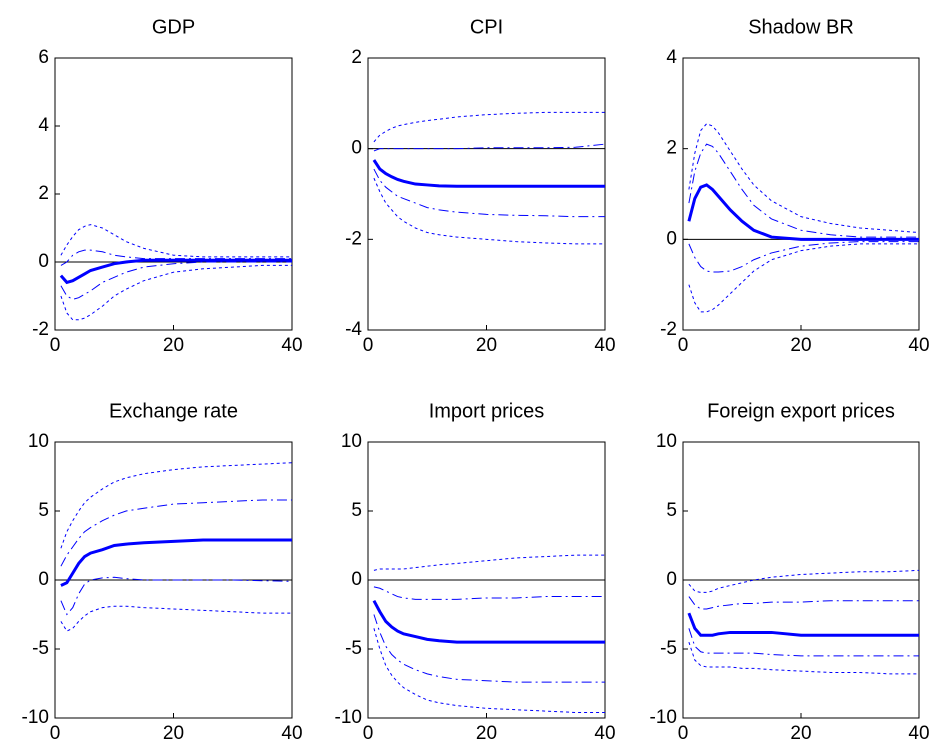  What do you see at coordinates (43, 57) in the screenshot?
I see `y-tick-label: 6` at bounding box center [43, 57].